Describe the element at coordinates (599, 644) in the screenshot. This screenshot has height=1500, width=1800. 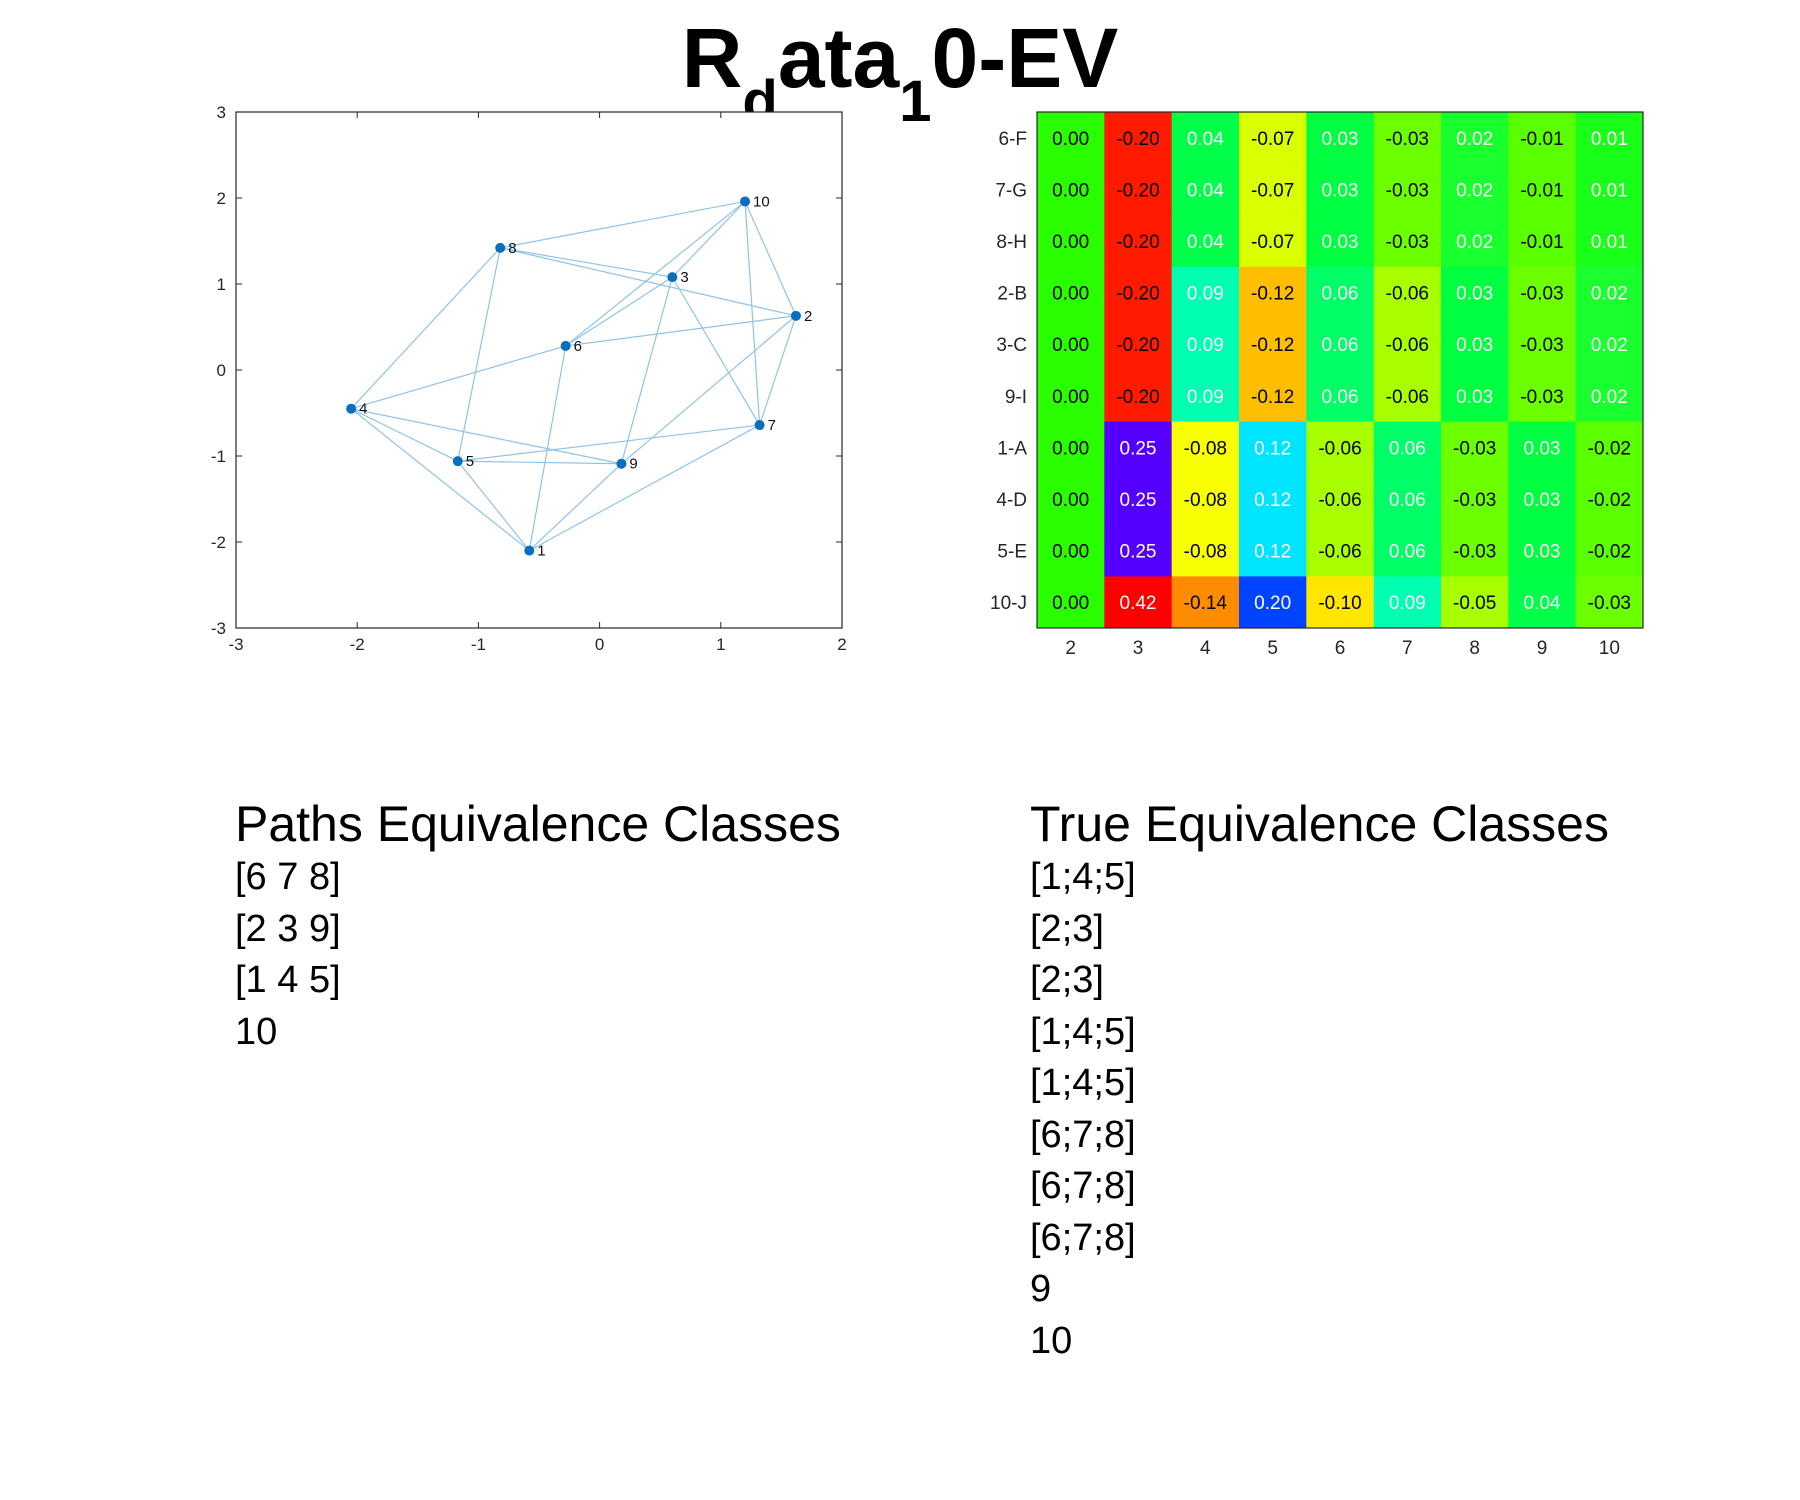
I see `x-tick-label: 0` at that location.